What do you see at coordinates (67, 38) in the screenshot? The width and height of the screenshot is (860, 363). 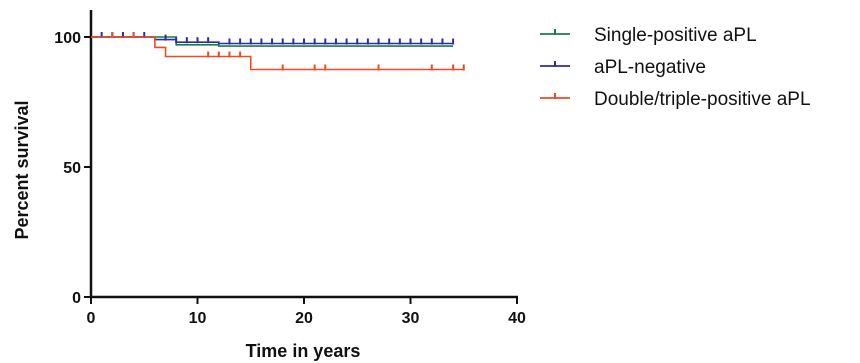 I see `y-tick-label: 100` at bounding box center [67, 38].